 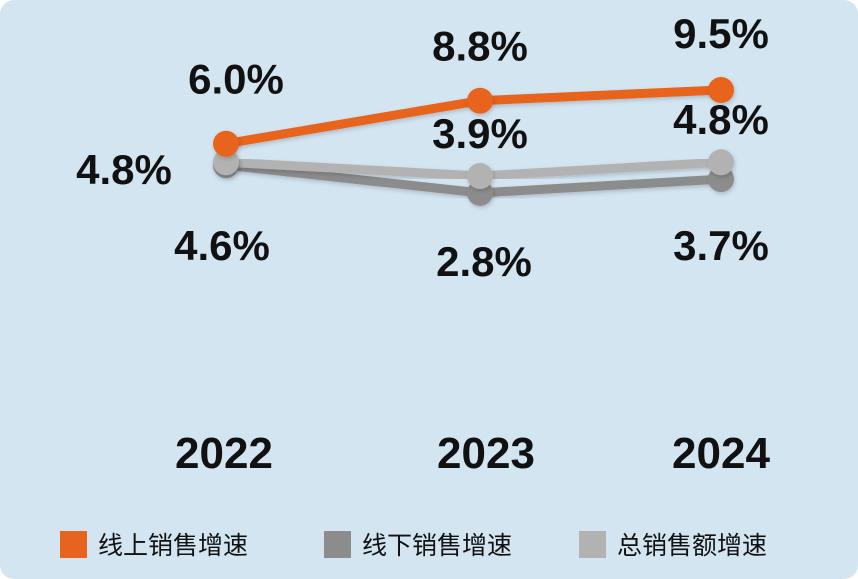 I want to click on legend-label: 总销售额增速, so click(x=692, y=545).